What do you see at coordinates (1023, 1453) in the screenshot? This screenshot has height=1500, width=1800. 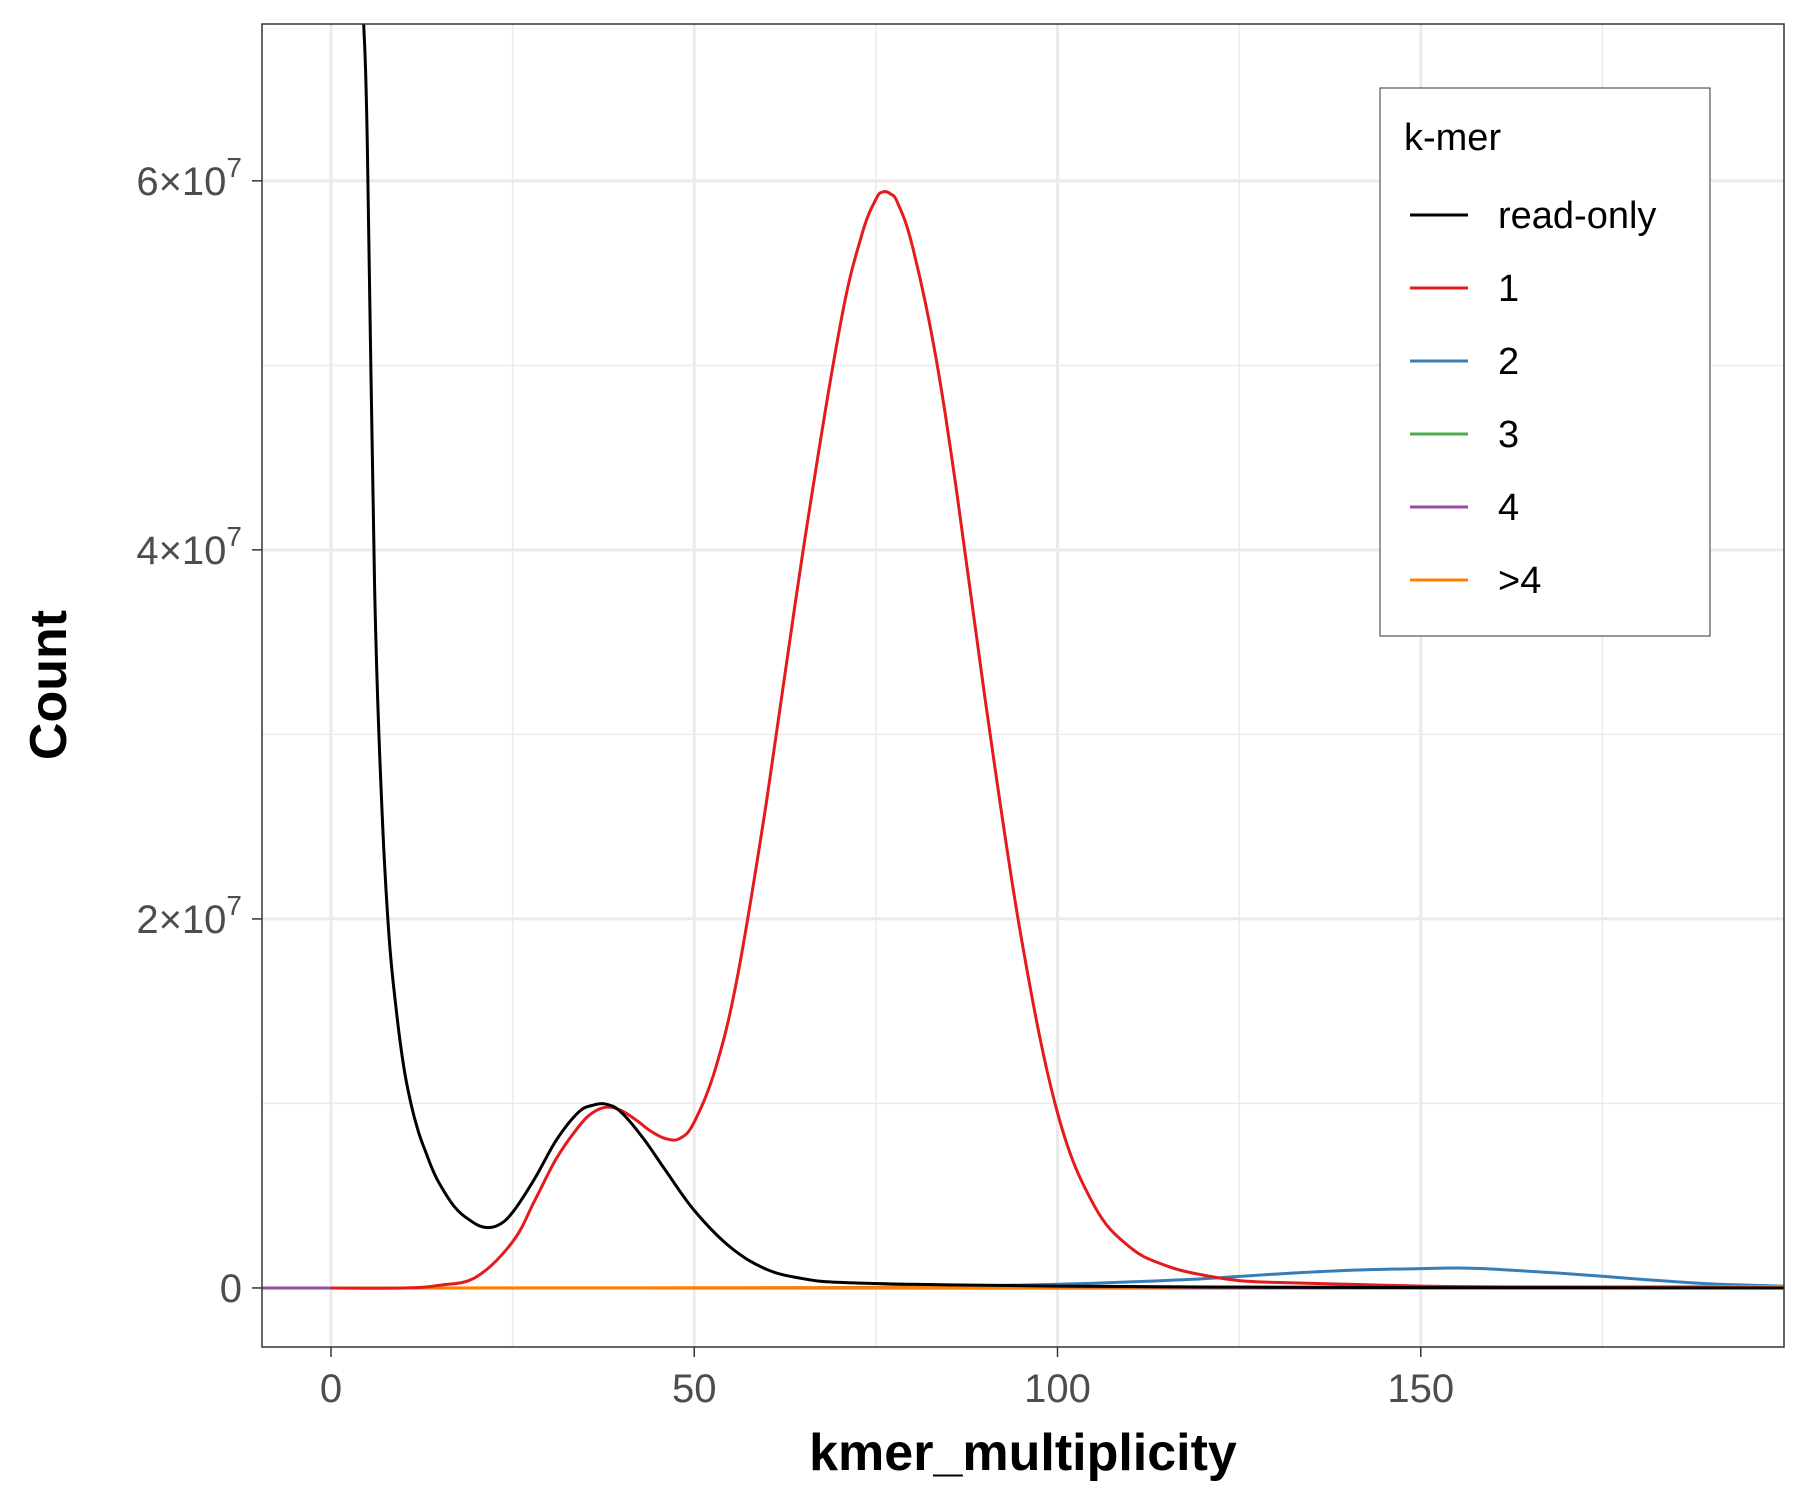 I see `x-axis-title: kmer_multiplicity` at bounding box center [1023, 1453].